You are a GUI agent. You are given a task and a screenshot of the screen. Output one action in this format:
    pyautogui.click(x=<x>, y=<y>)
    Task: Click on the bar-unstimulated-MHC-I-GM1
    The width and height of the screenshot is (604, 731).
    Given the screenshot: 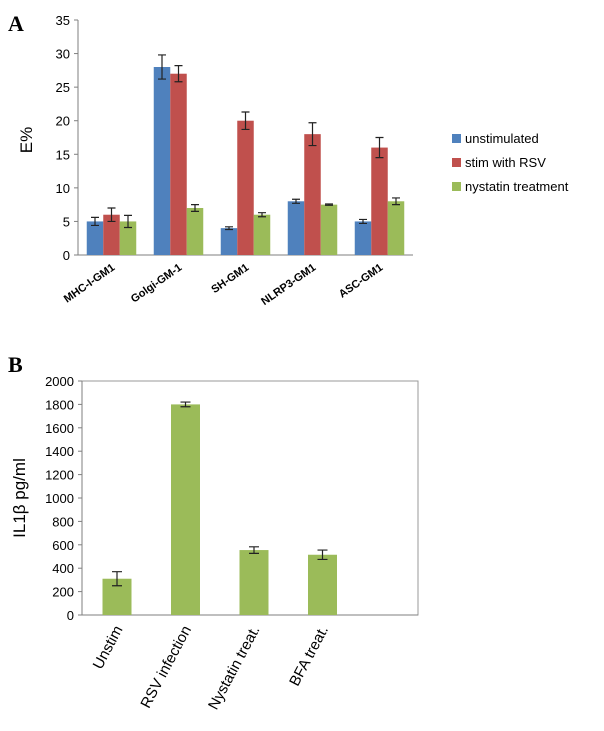 What is the action you would take?
    pyautogui.click(x=95, y=238)
    